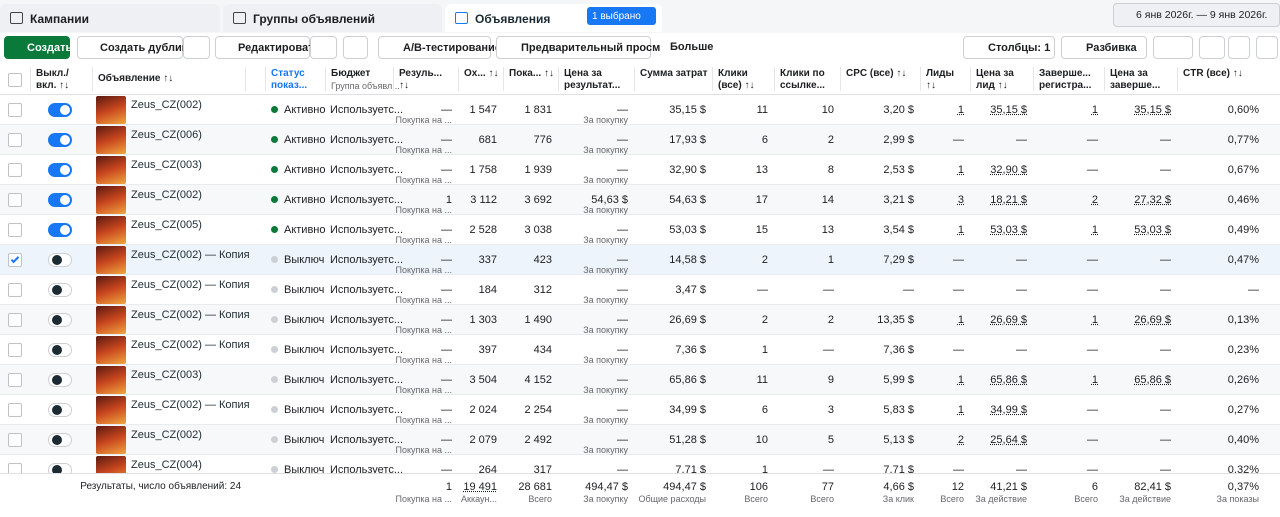 Image resolution: width=1280 pixels, height=517 pixels. What do you see at coordinates (1243, 230) in the screenshot?
I see `cell-ctr: 0,49%` at bounding box center [1243, 230].